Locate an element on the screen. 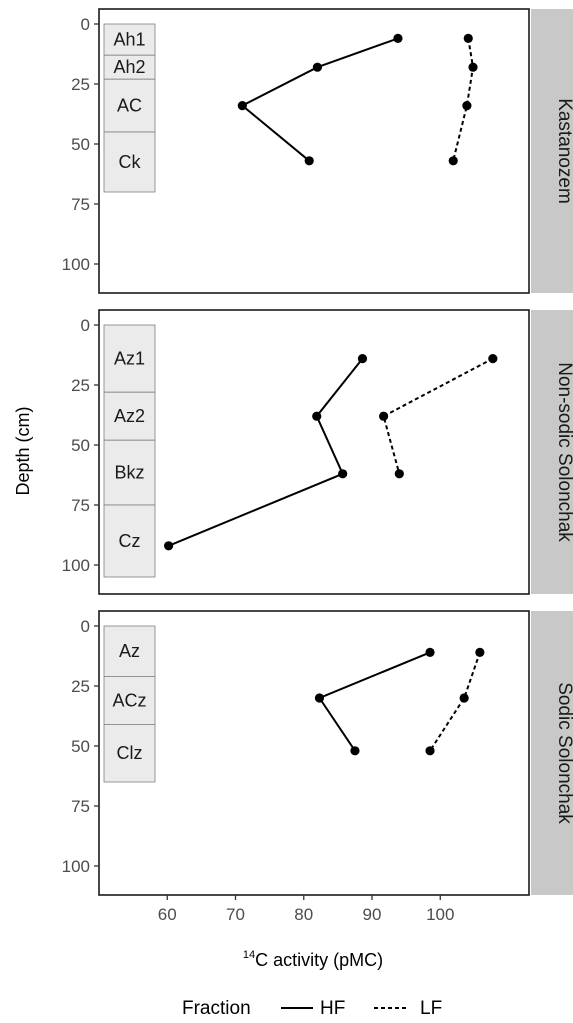 Image resolution: width=573 pixels, height=1023 pixels. legend-label-hf: HF is located at coordinates (332, 1008).